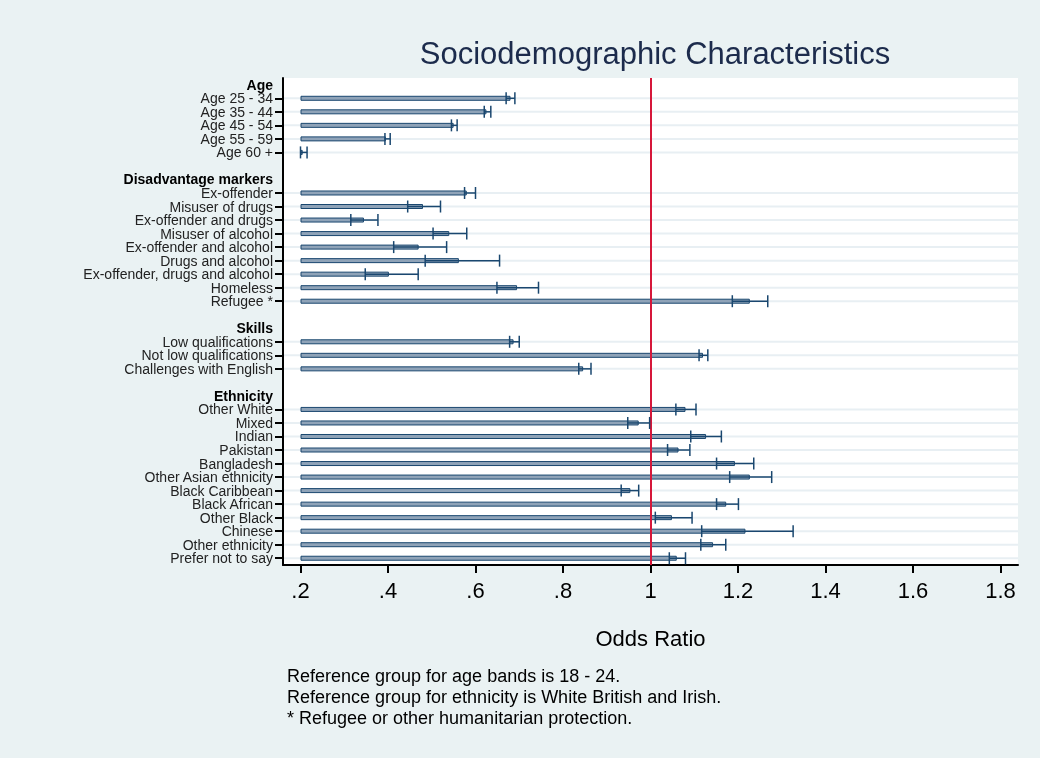 This screenshot has height=758, width=1040. I want to click on x-tick-label: 1, so click(650, 590).